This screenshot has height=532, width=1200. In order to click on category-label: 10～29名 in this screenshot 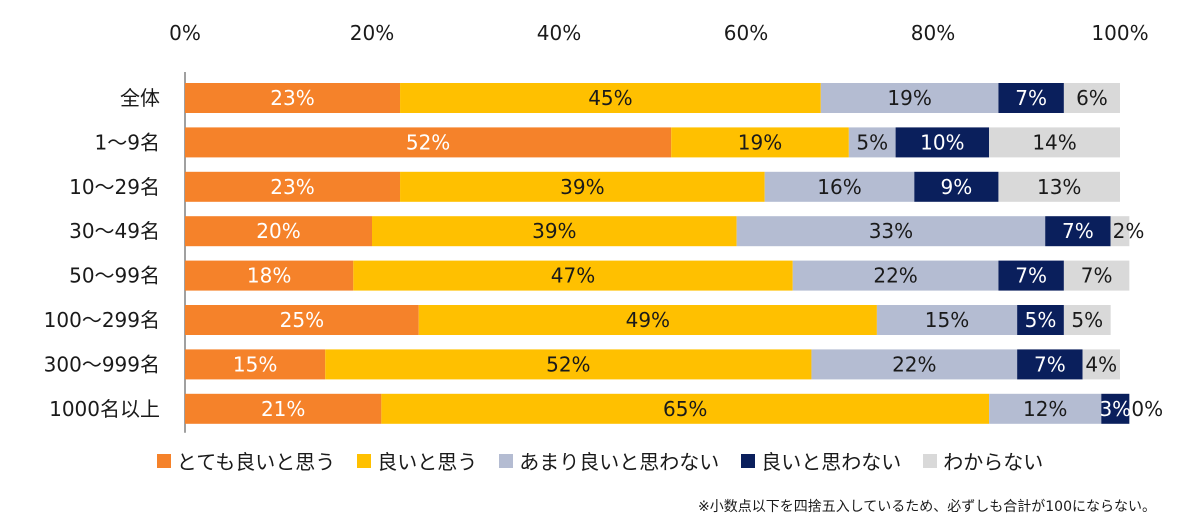, I will do `click(114, 187)`.